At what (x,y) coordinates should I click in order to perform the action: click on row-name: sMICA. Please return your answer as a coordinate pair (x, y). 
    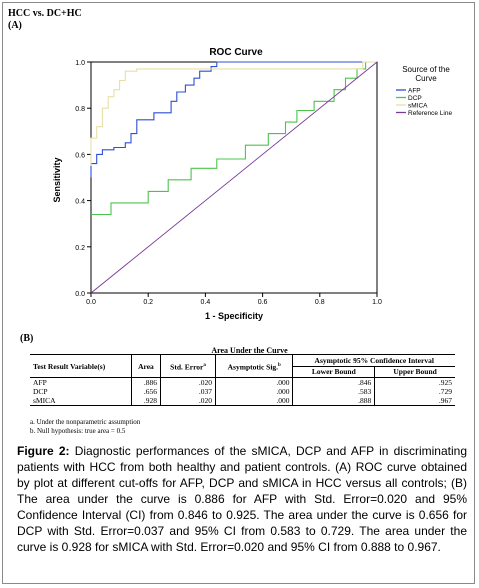
    Looking at the image, I should click on (81, 401).